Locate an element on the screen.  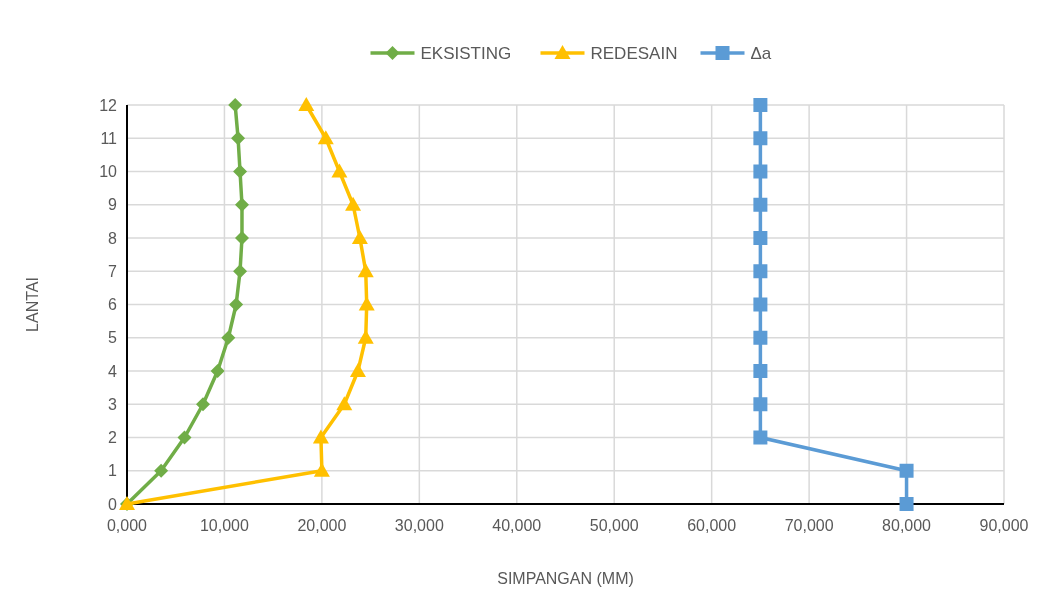
y-tick-label: 0 is located at coordinates (113, 504).